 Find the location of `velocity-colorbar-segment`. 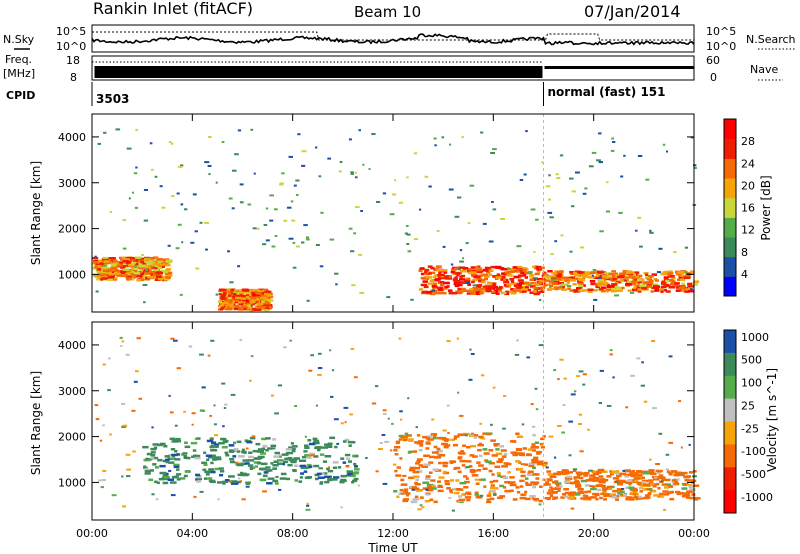

velocity-colorbar-segment is located at coordinates (730, 502).